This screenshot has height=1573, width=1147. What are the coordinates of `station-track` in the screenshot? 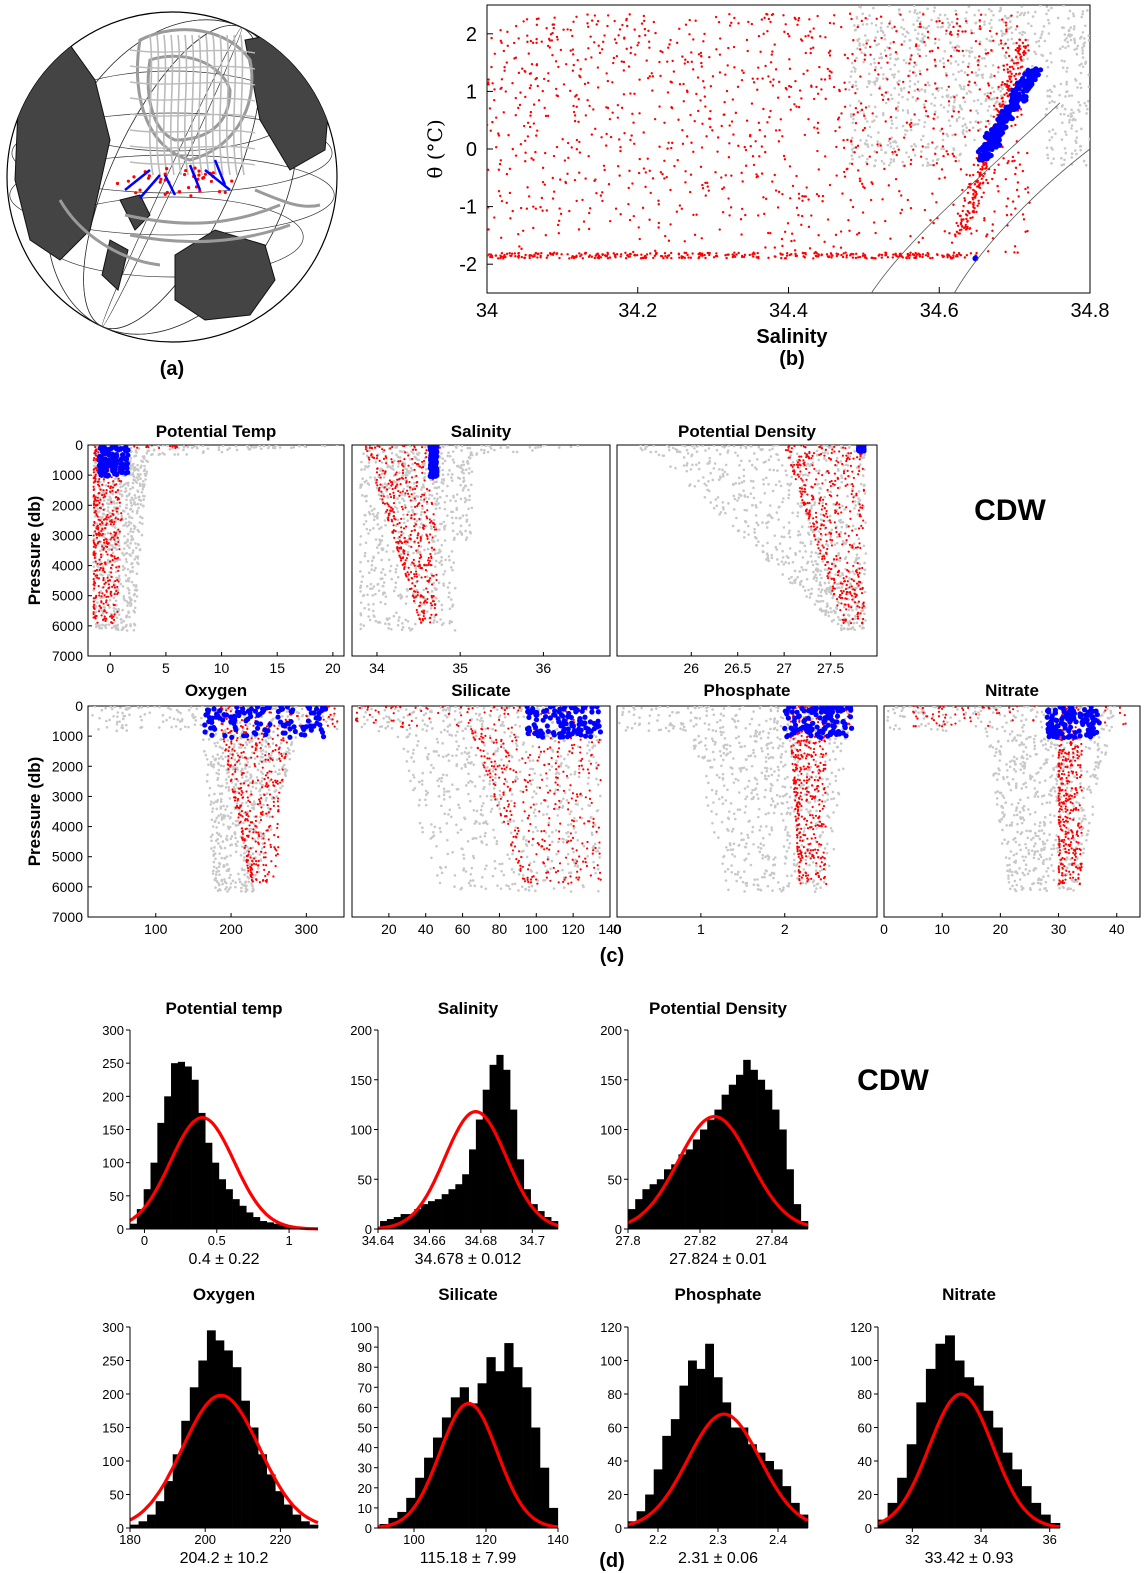 It's located at (170, 185).